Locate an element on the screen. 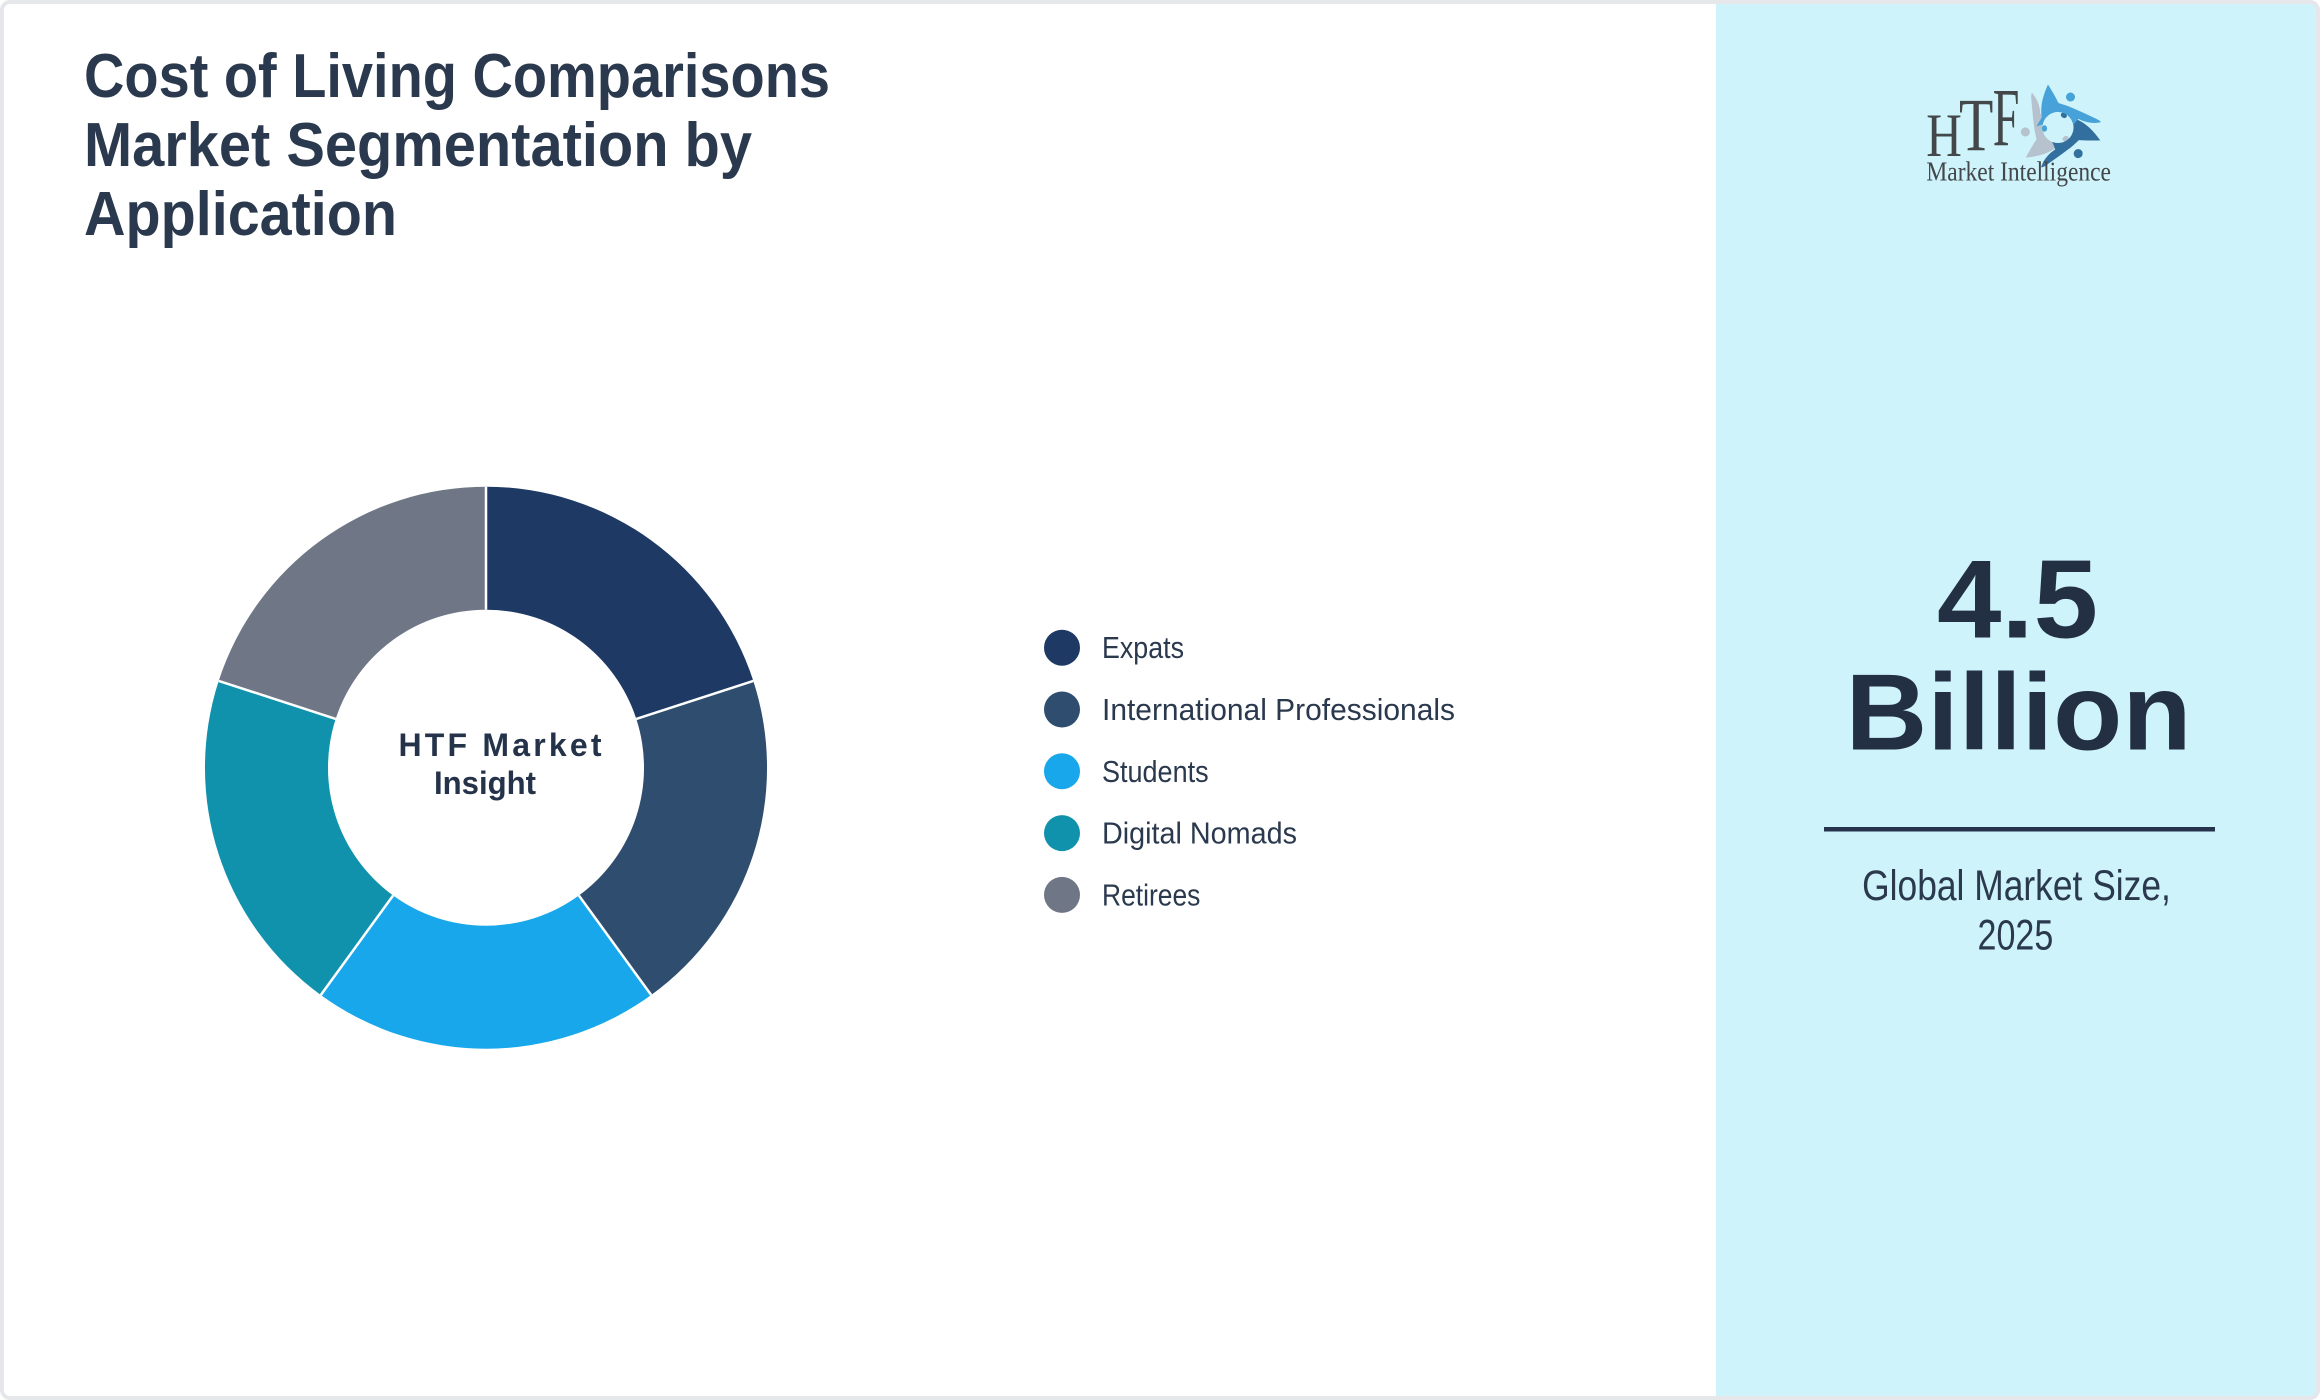 This screenshot has height=1400, width=2320. svg-text: Application is located at coordinates (240, 214).